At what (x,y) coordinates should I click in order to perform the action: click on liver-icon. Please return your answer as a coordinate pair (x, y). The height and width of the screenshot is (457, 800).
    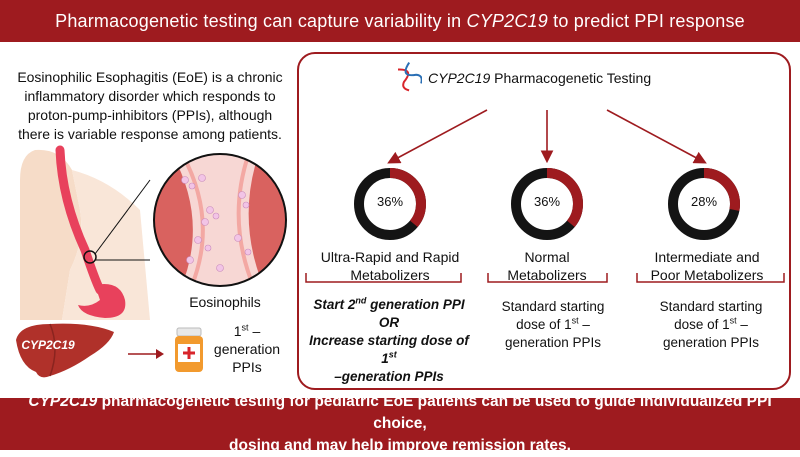
    Looking at the image, I should click on (65, 350).